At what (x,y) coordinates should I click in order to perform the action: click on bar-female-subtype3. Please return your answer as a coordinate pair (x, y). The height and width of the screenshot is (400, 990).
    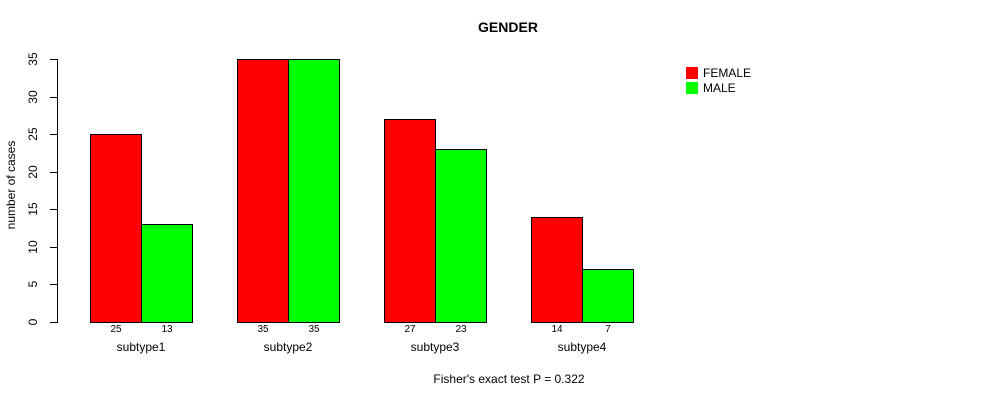
    Looking at the image, I should click on (410, 221).